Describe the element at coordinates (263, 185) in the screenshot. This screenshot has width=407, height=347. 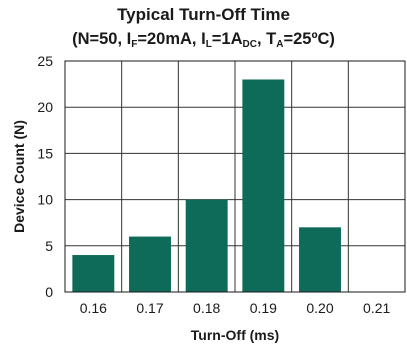
I see `bar-0.19` at that location.